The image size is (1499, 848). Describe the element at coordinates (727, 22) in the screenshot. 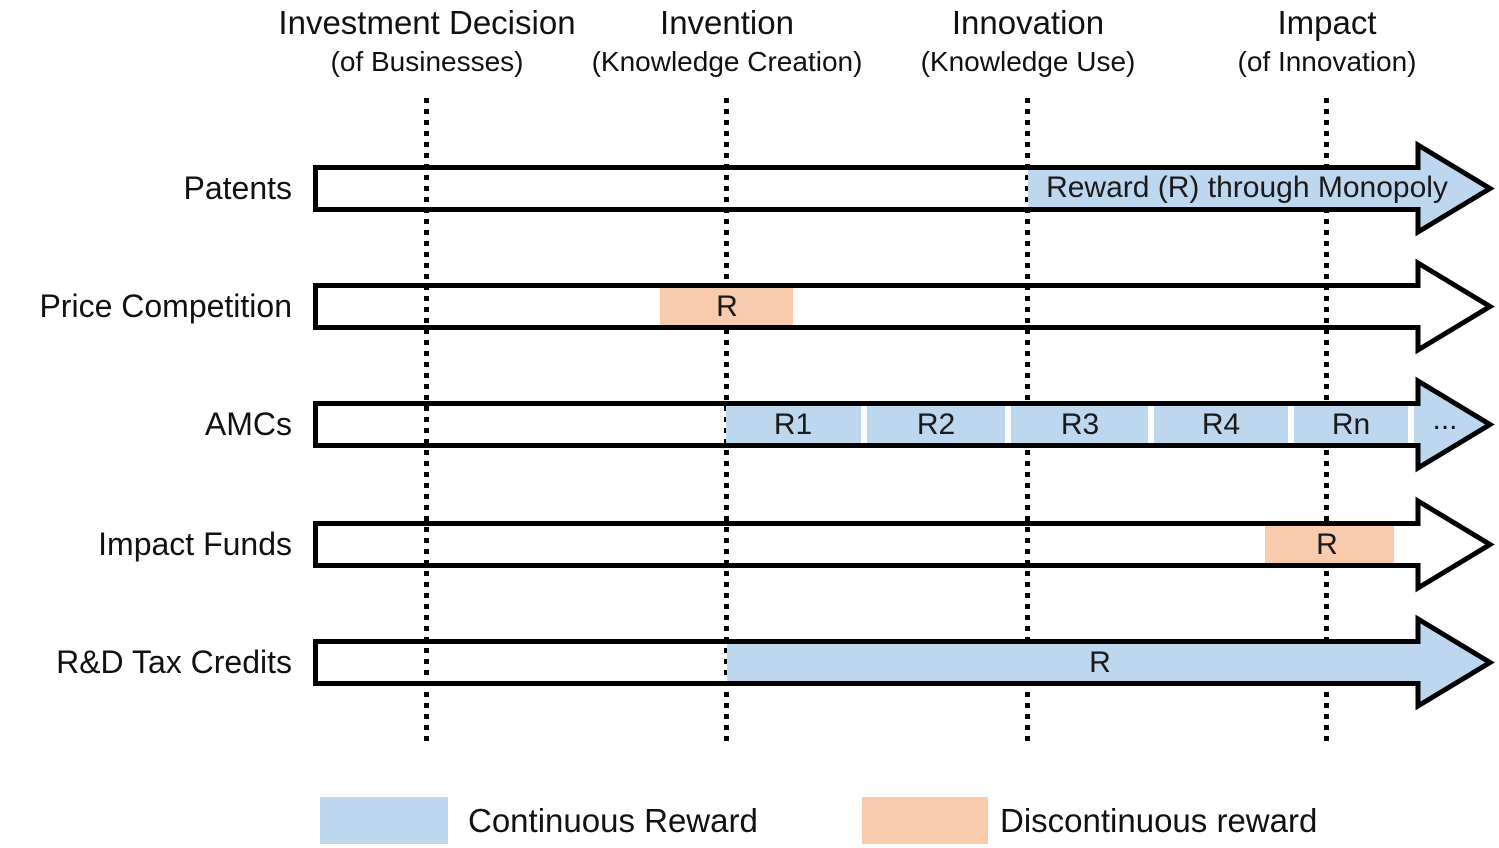

I see `stage-title: Invention` at that location.